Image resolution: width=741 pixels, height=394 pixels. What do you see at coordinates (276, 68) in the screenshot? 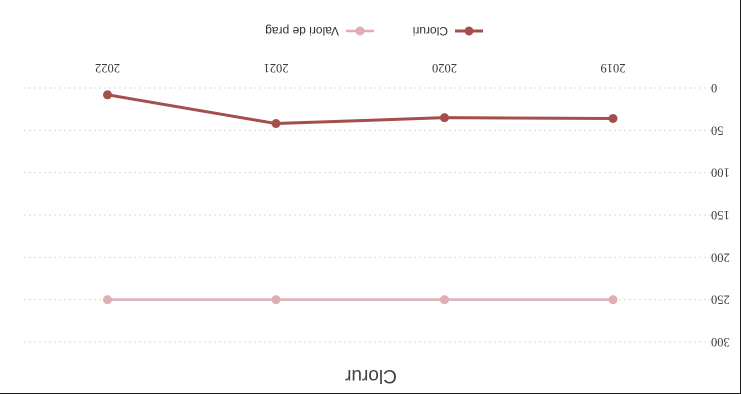
I see `x-tick-label: 2021` at bounding box center [276, 68].